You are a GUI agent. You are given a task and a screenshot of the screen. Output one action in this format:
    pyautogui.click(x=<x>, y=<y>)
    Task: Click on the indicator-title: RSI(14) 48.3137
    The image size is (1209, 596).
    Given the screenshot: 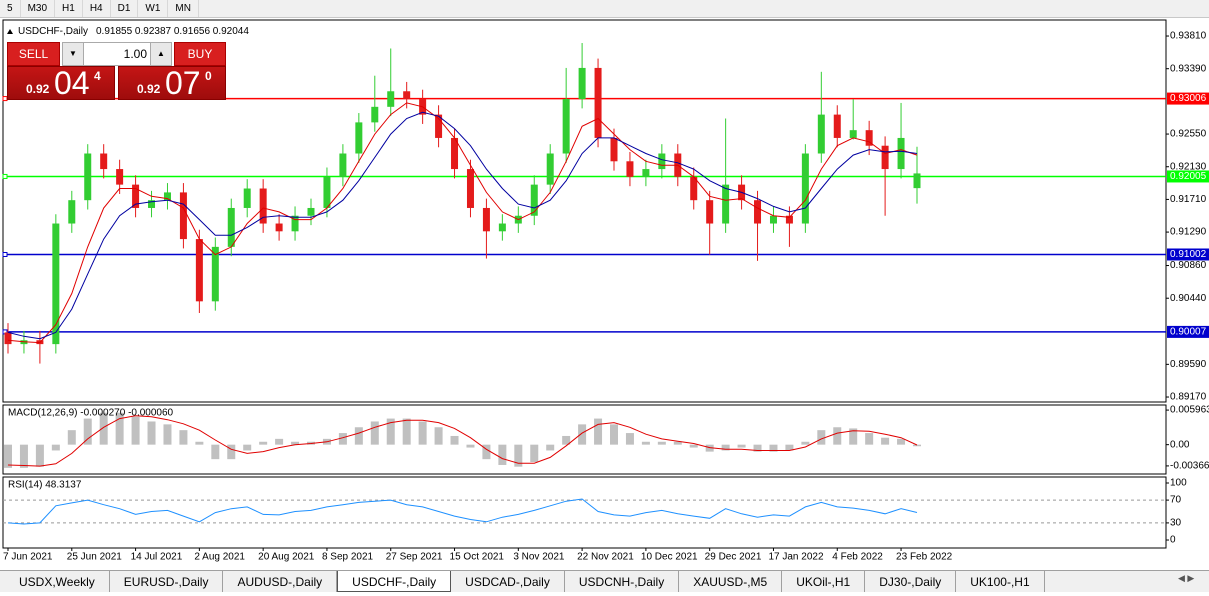 What is the action you would take?
    pyautogui.click(x=45, y=485)
    